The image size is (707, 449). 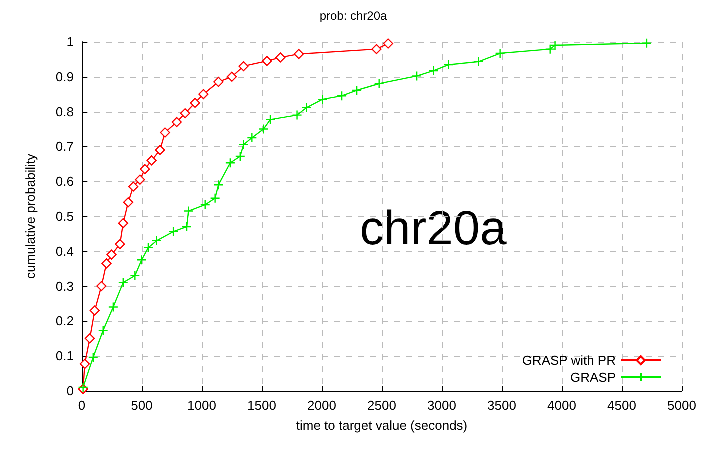 I want to click on y-tick-label: 0.6, so click(x=65, y=182).